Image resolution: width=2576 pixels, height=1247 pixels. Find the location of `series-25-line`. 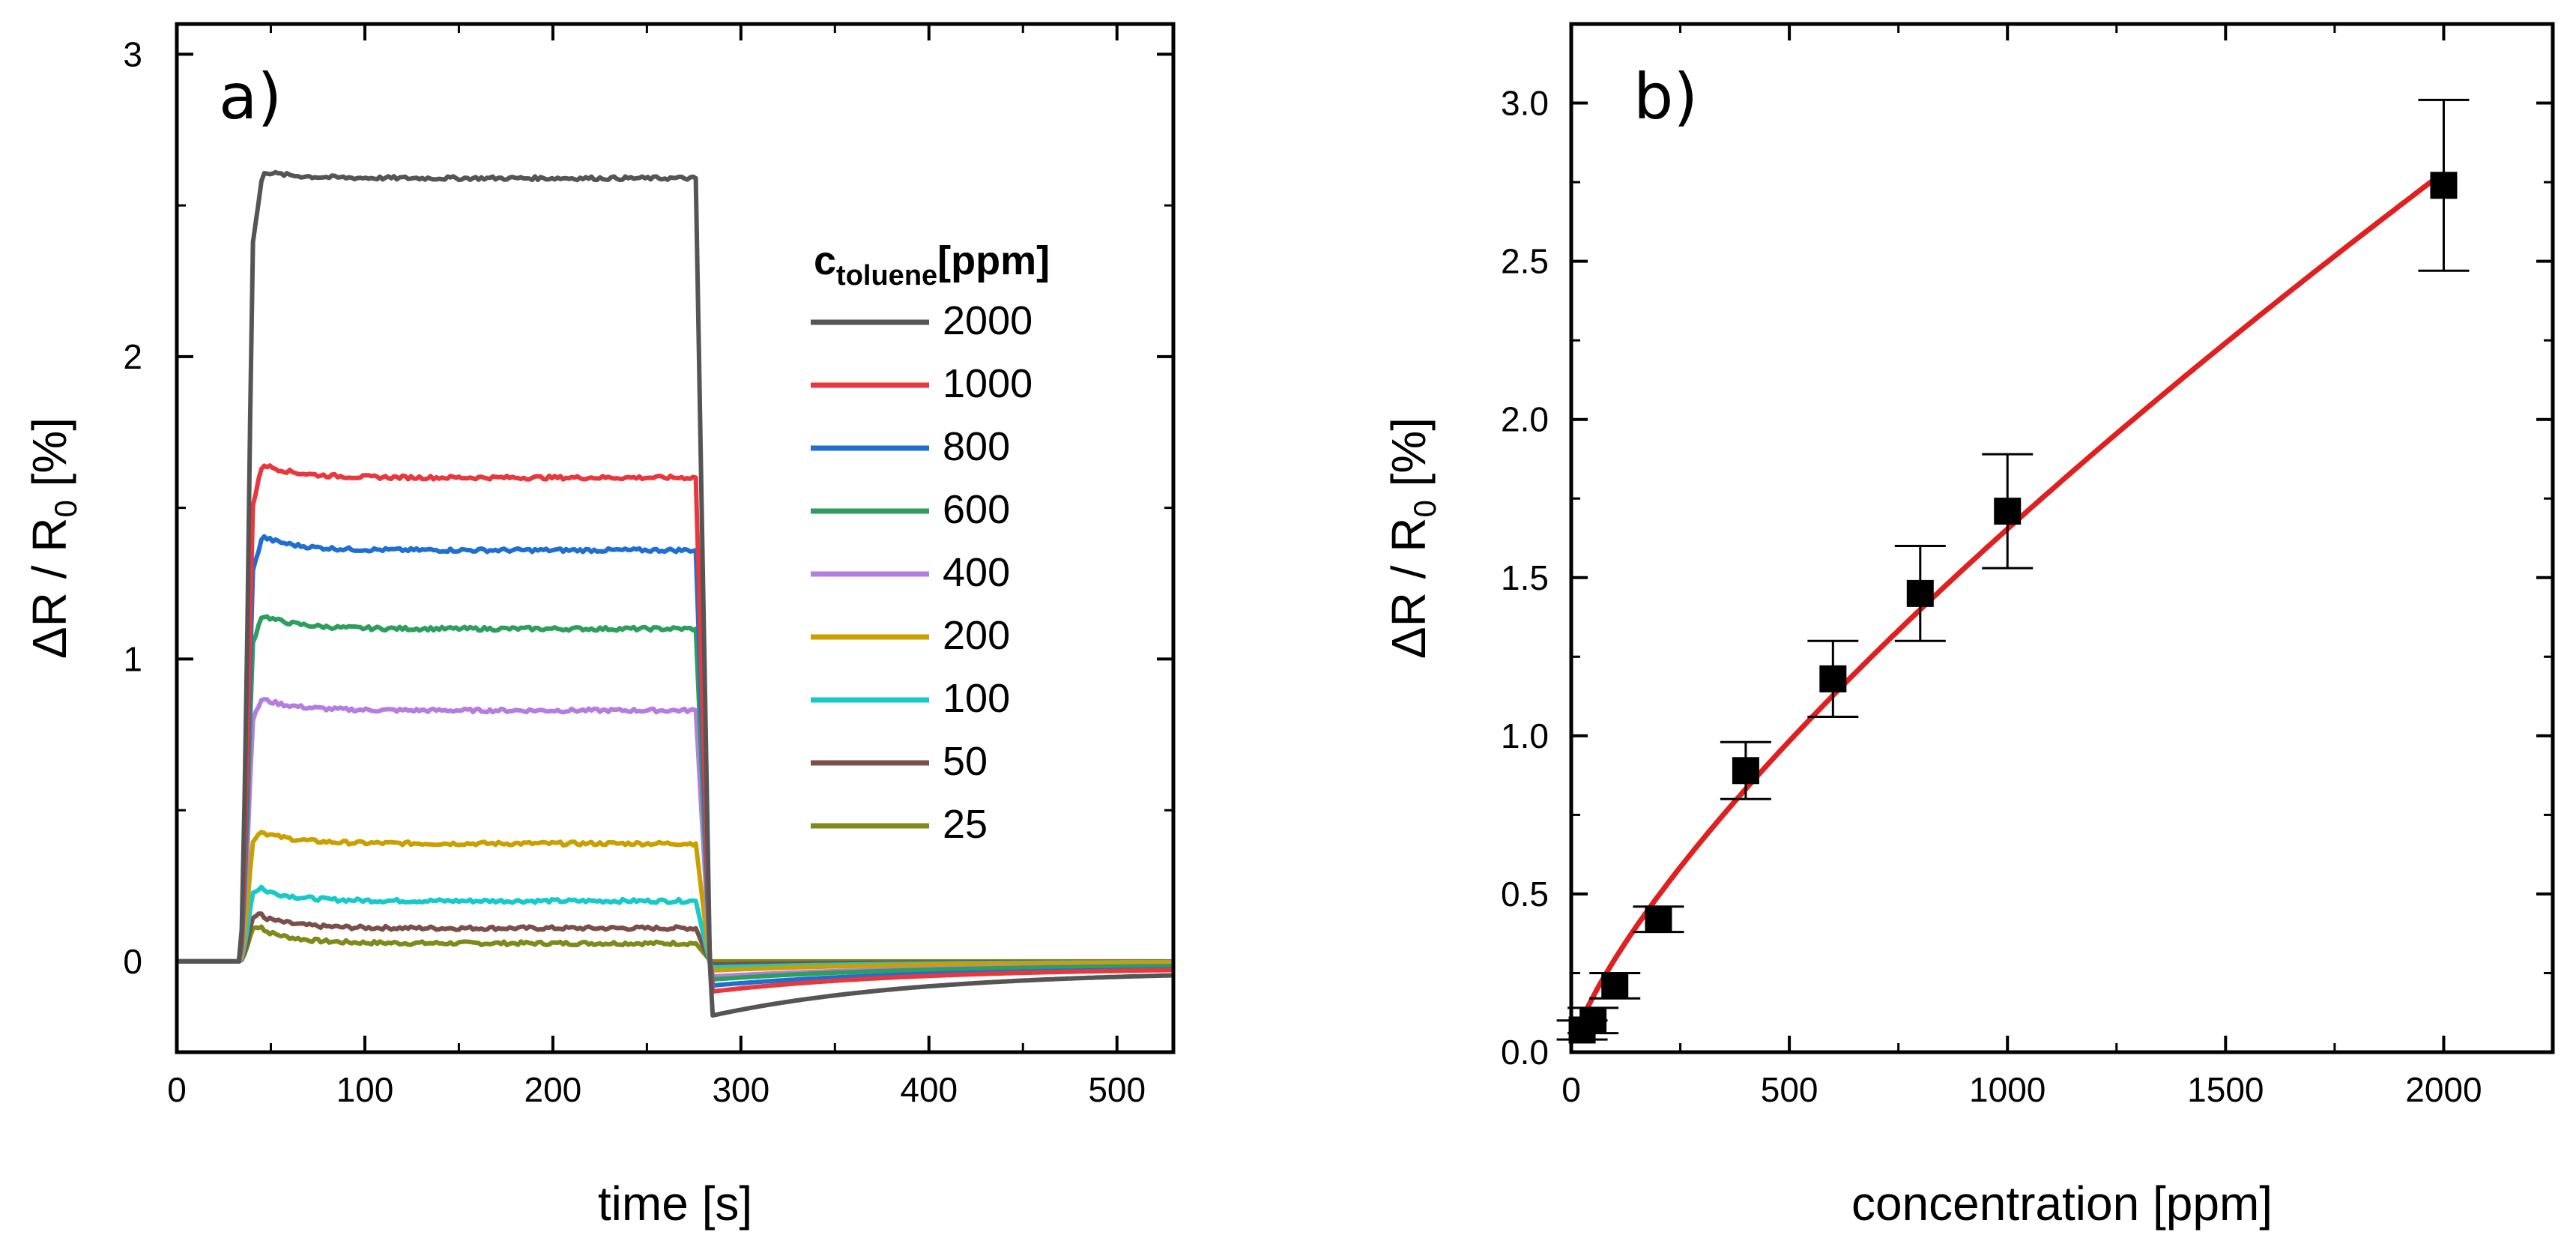

series-25-line is located at coordinates (675, 944).